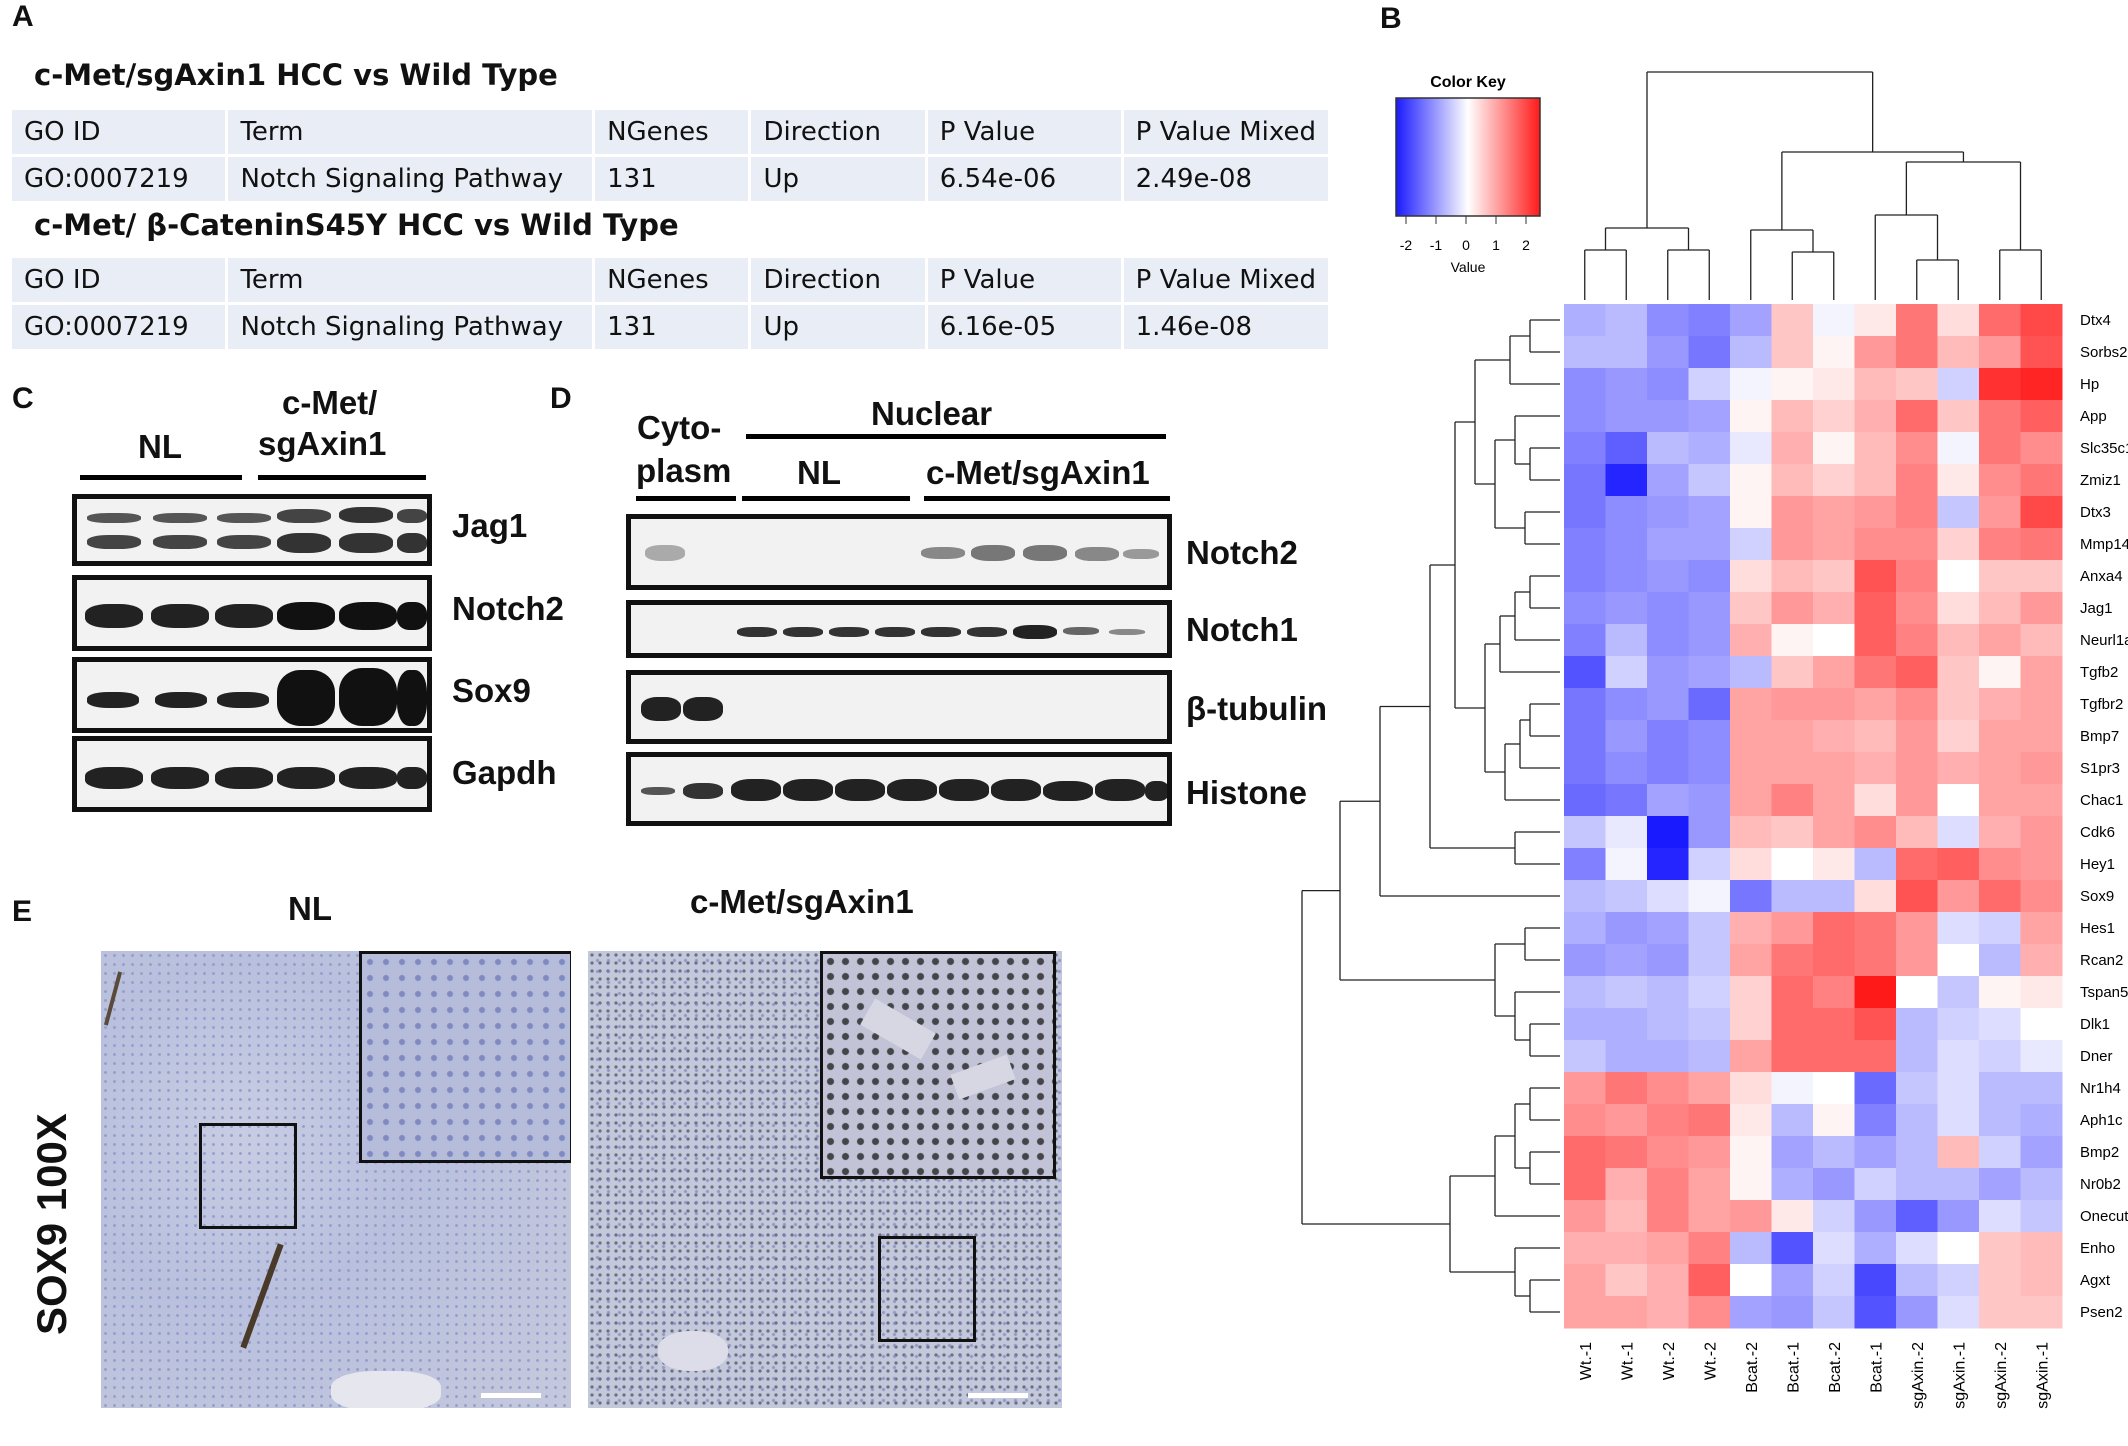  I want to click on ihc-left-title: NL, so click(310, 908).